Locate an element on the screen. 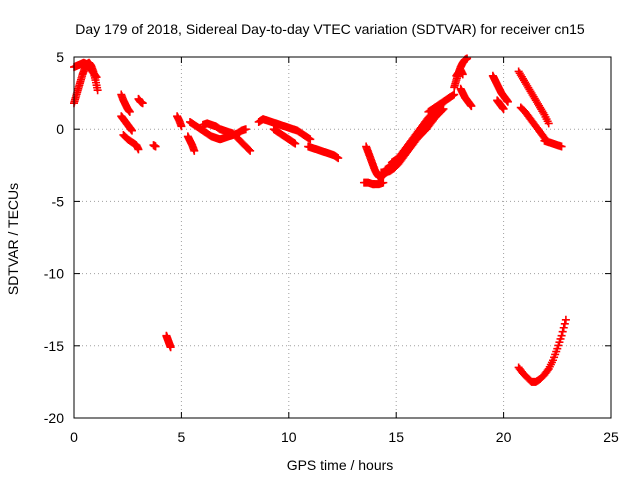  series-arc25 is located at coordinates (466, 97).